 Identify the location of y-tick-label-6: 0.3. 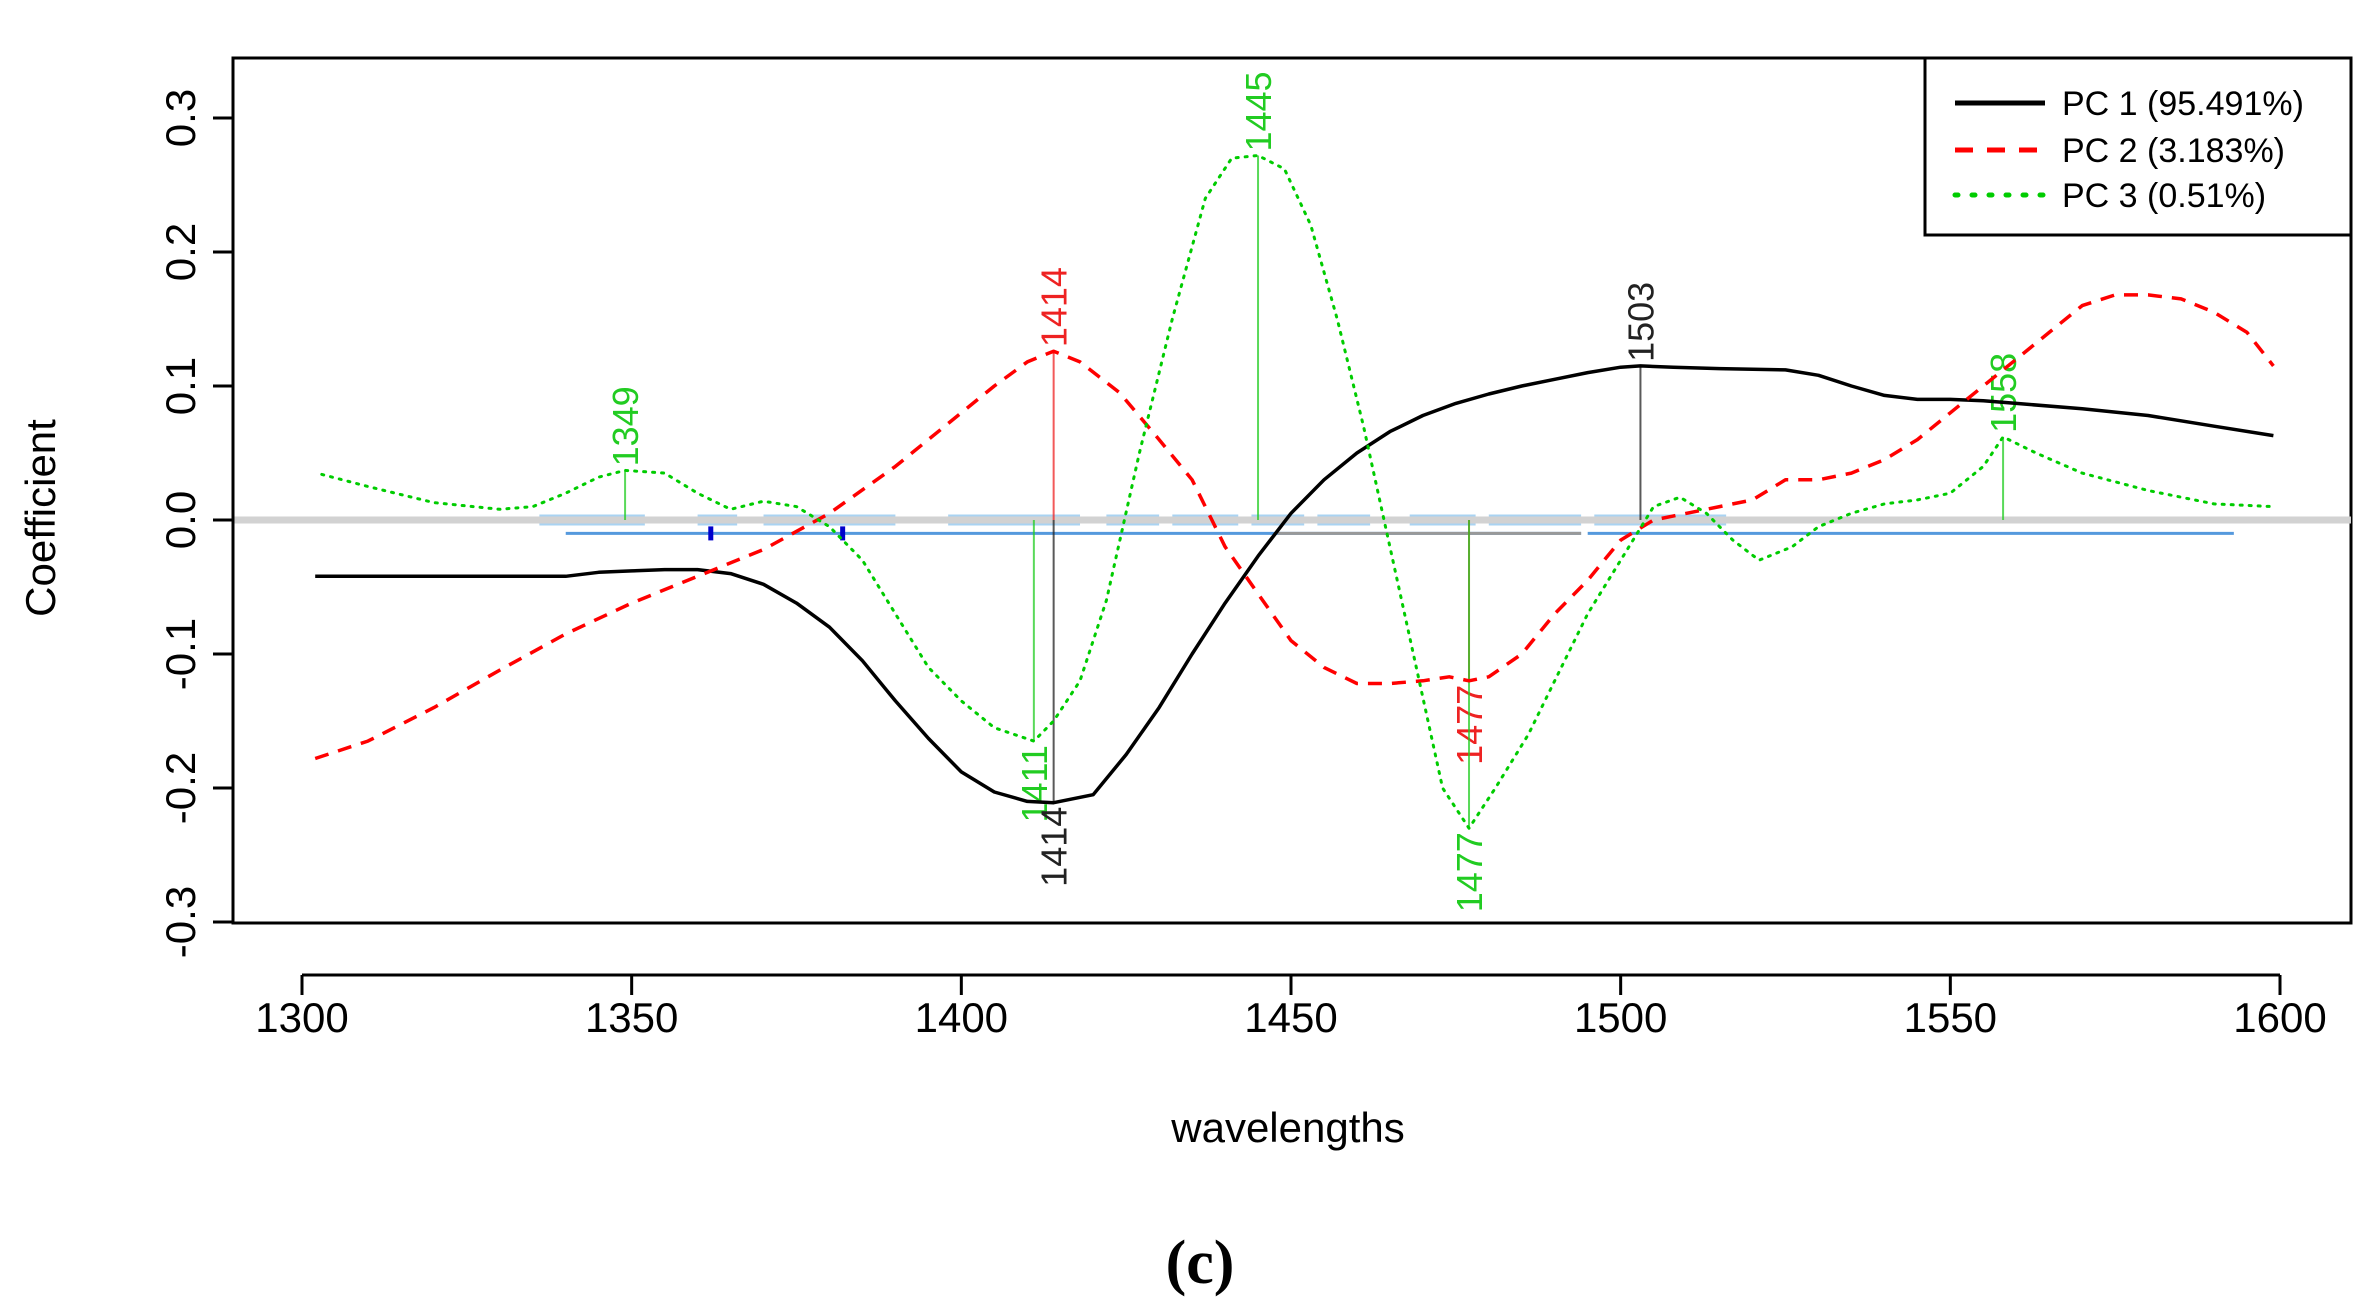
(180, 118).